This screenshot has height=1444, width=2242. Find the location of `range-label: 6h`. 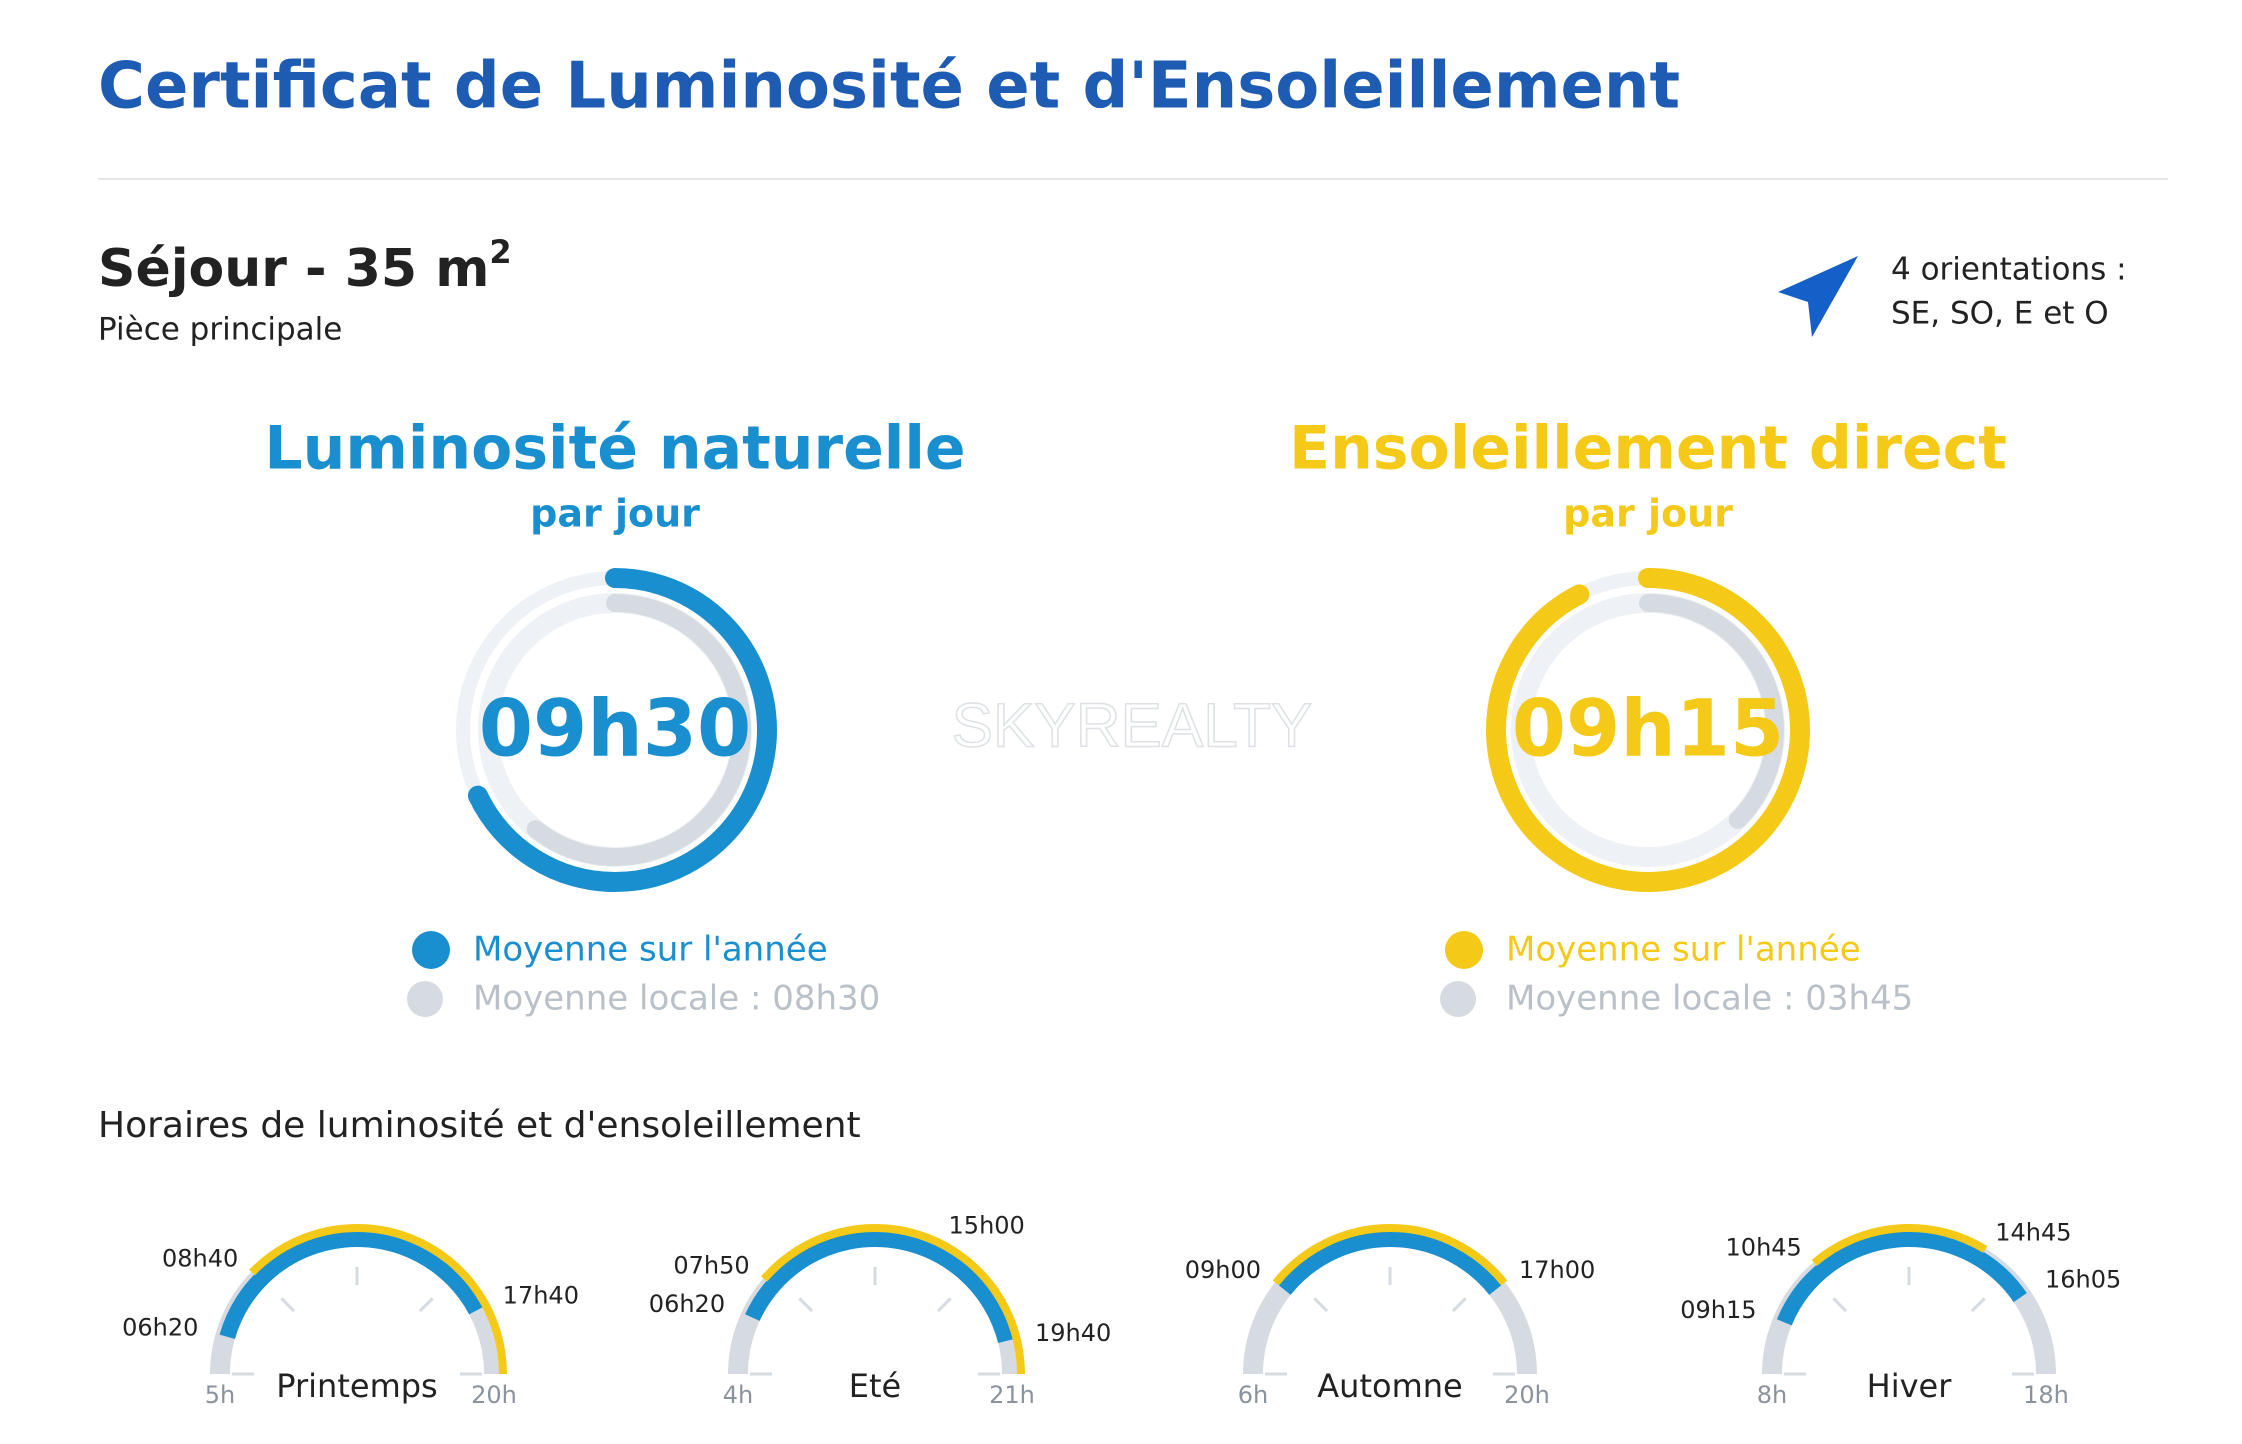

range-label: 6h is located at coordinates (1253, 1395).